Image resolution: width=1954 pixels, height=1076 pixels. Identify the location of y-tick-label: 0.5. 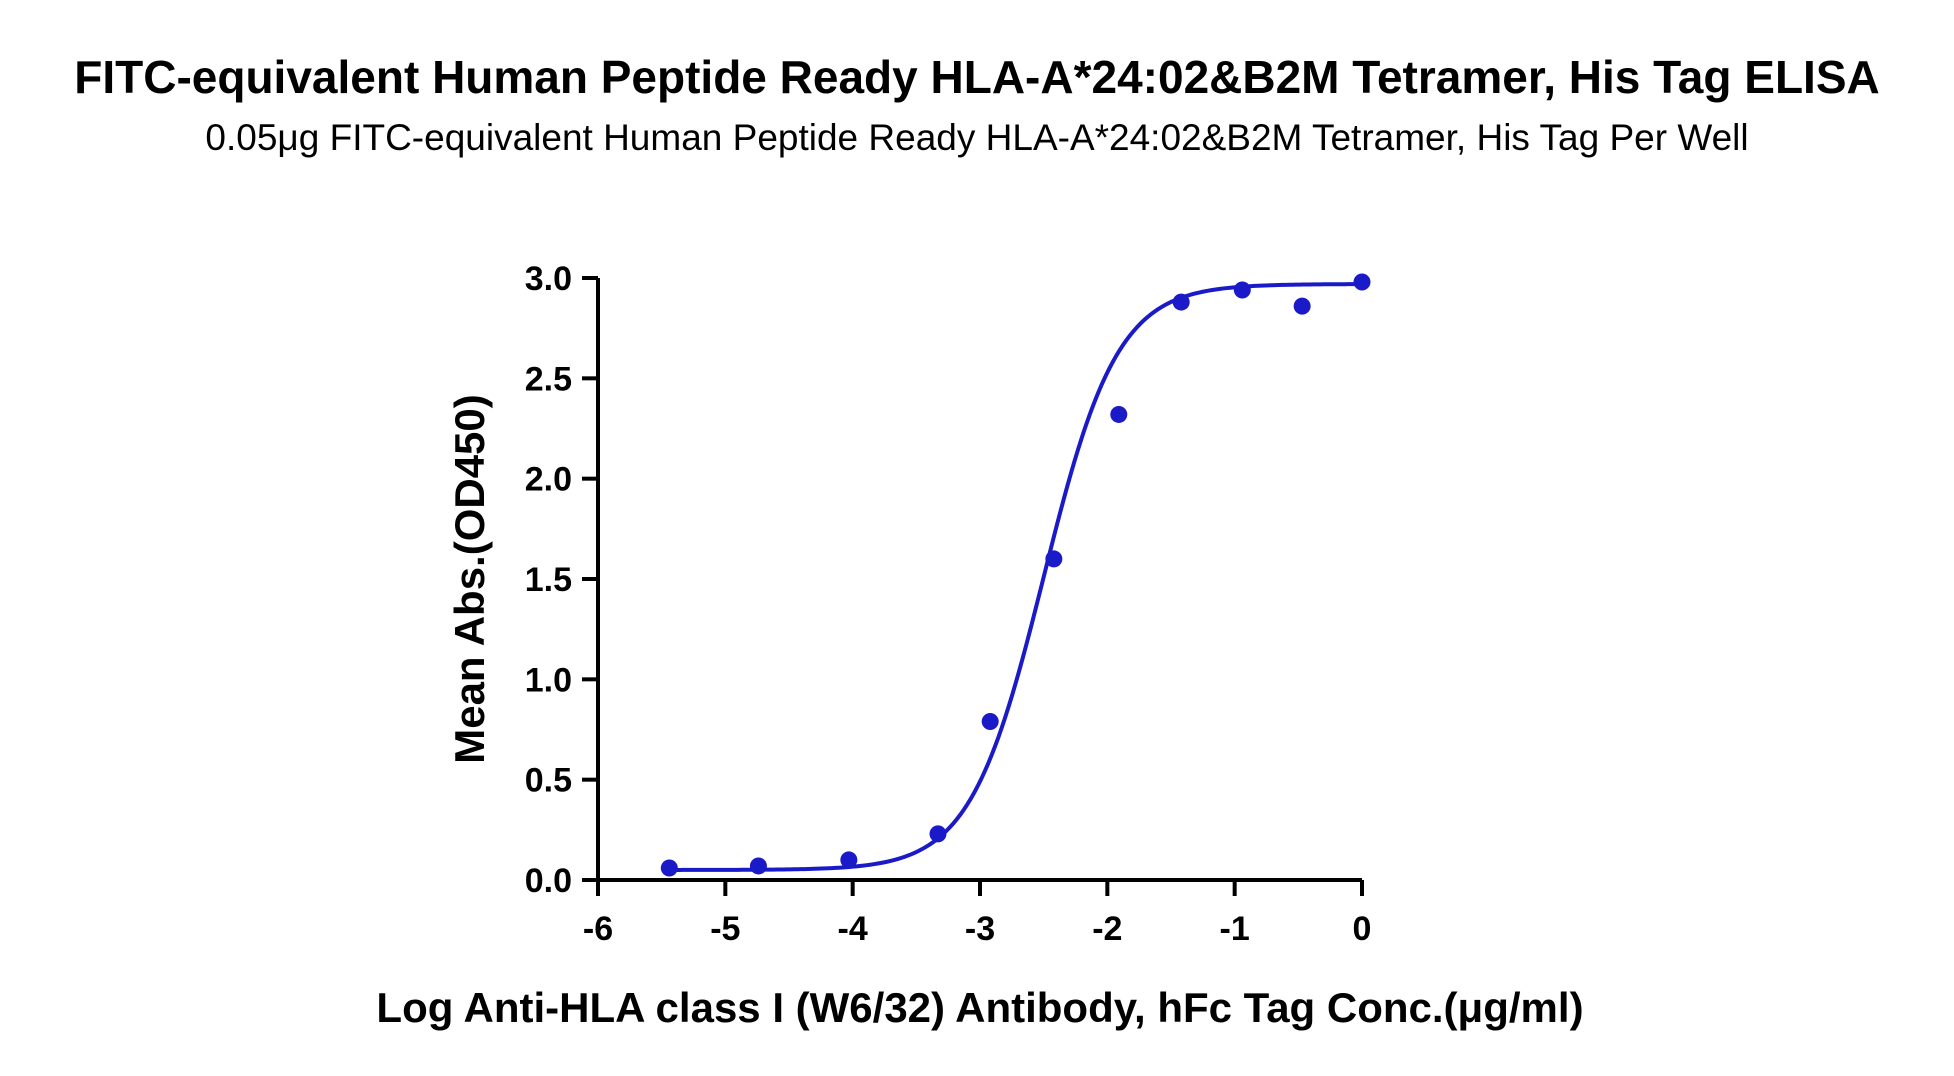
(548, 781).